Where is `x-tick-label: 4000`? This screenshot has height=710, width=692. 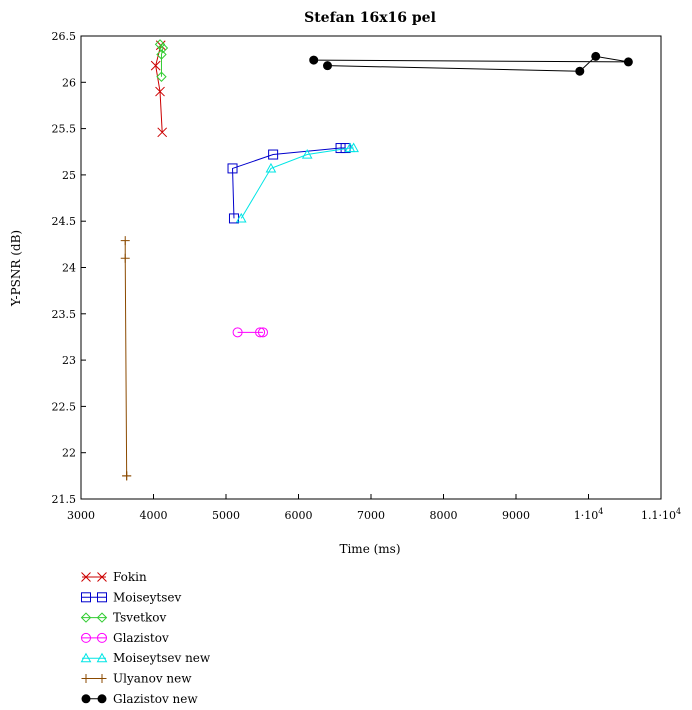 x-tick-label: 4000 is located at coordinates (154, 515).